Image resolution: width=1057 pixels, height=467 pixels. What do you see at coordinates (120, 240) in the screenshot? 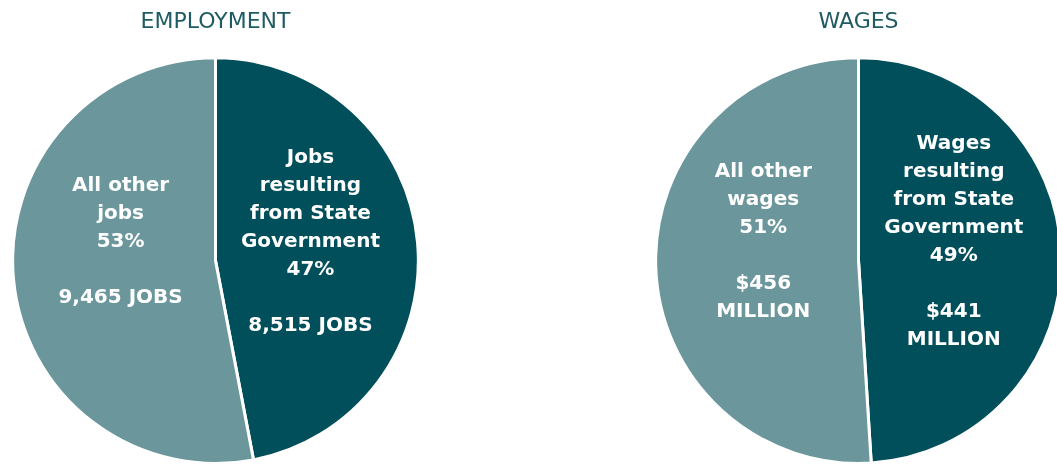
I see `data-label: 53%` at bounding box center [120, 240].